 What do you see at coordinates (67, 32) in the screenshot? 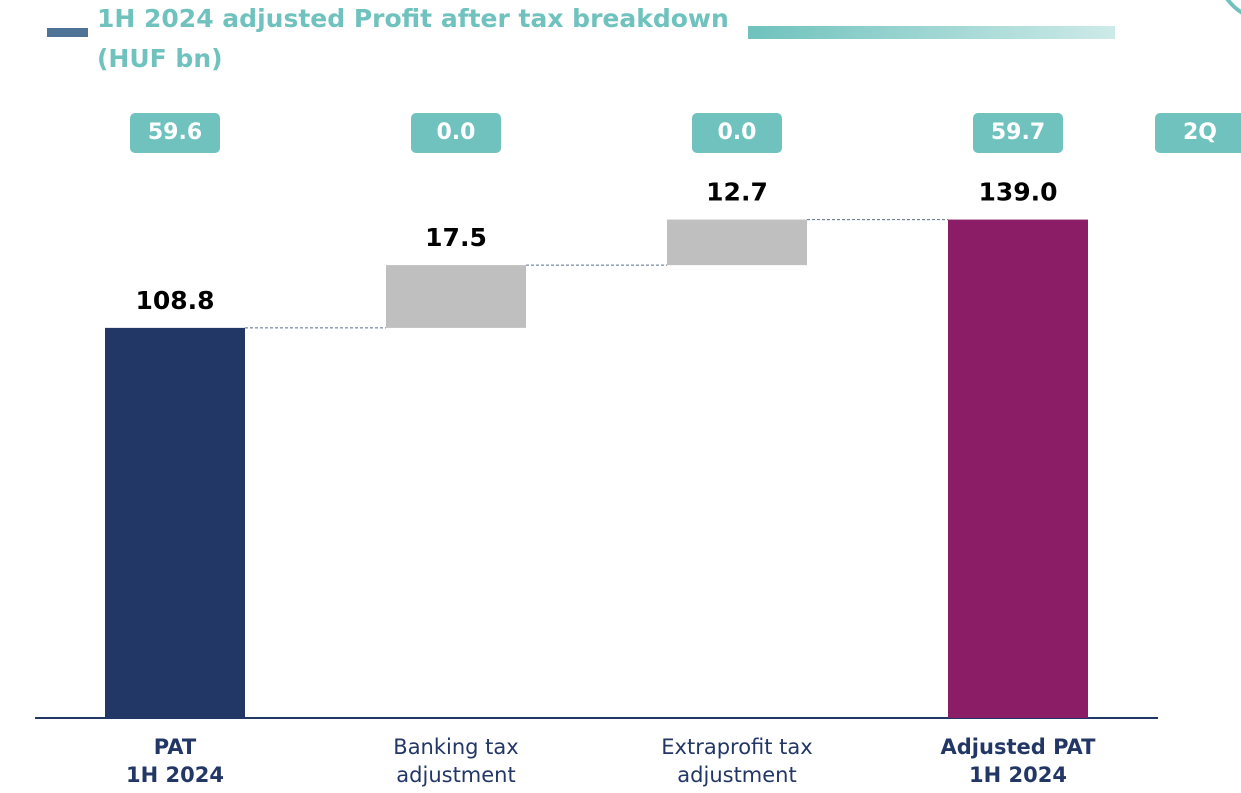
I see `title-marker` at bounding box center [67, 32].